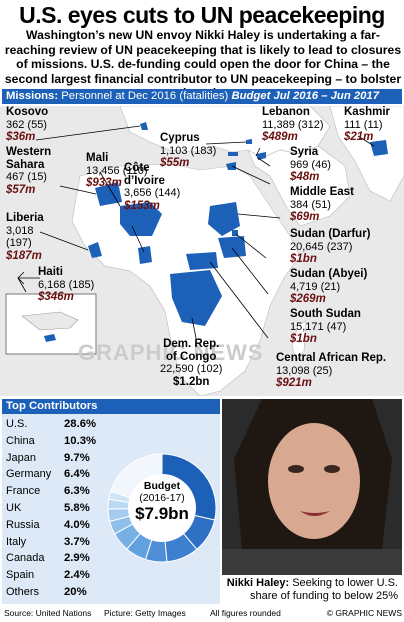 The width and height of the screenshot is (404, 622). What do you see at coordinates (66, 285) in the screenshot?
I see `mission-haiti: Haiti 6,168 (185) $346m` at bounding box center [66, 285].